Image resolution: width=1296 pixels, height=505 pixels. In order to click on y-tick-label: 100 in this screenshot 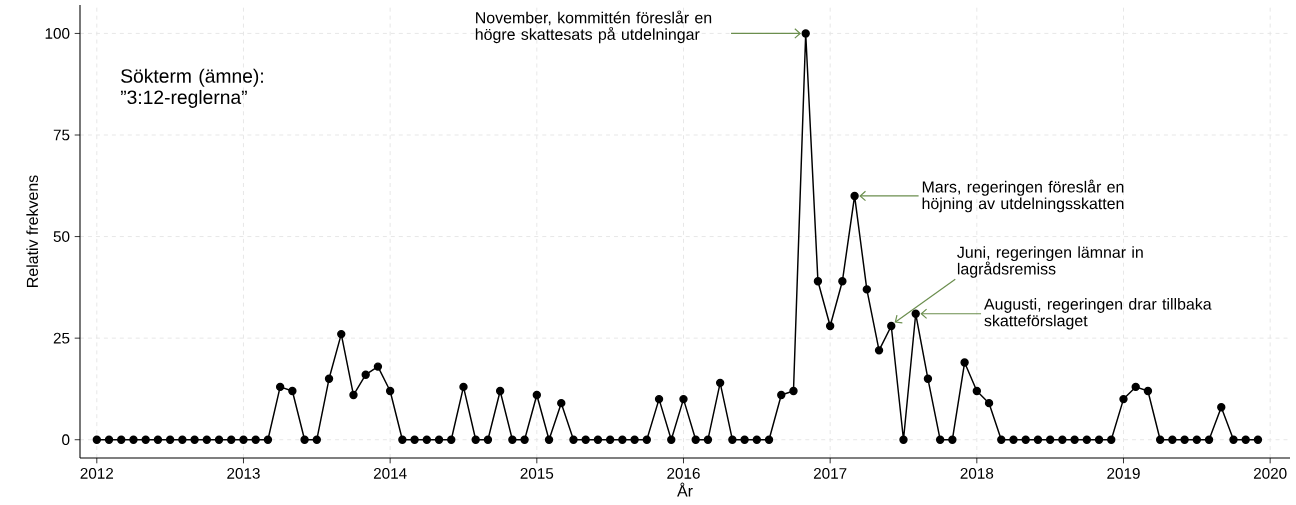, I will do `click(57, 33)`.